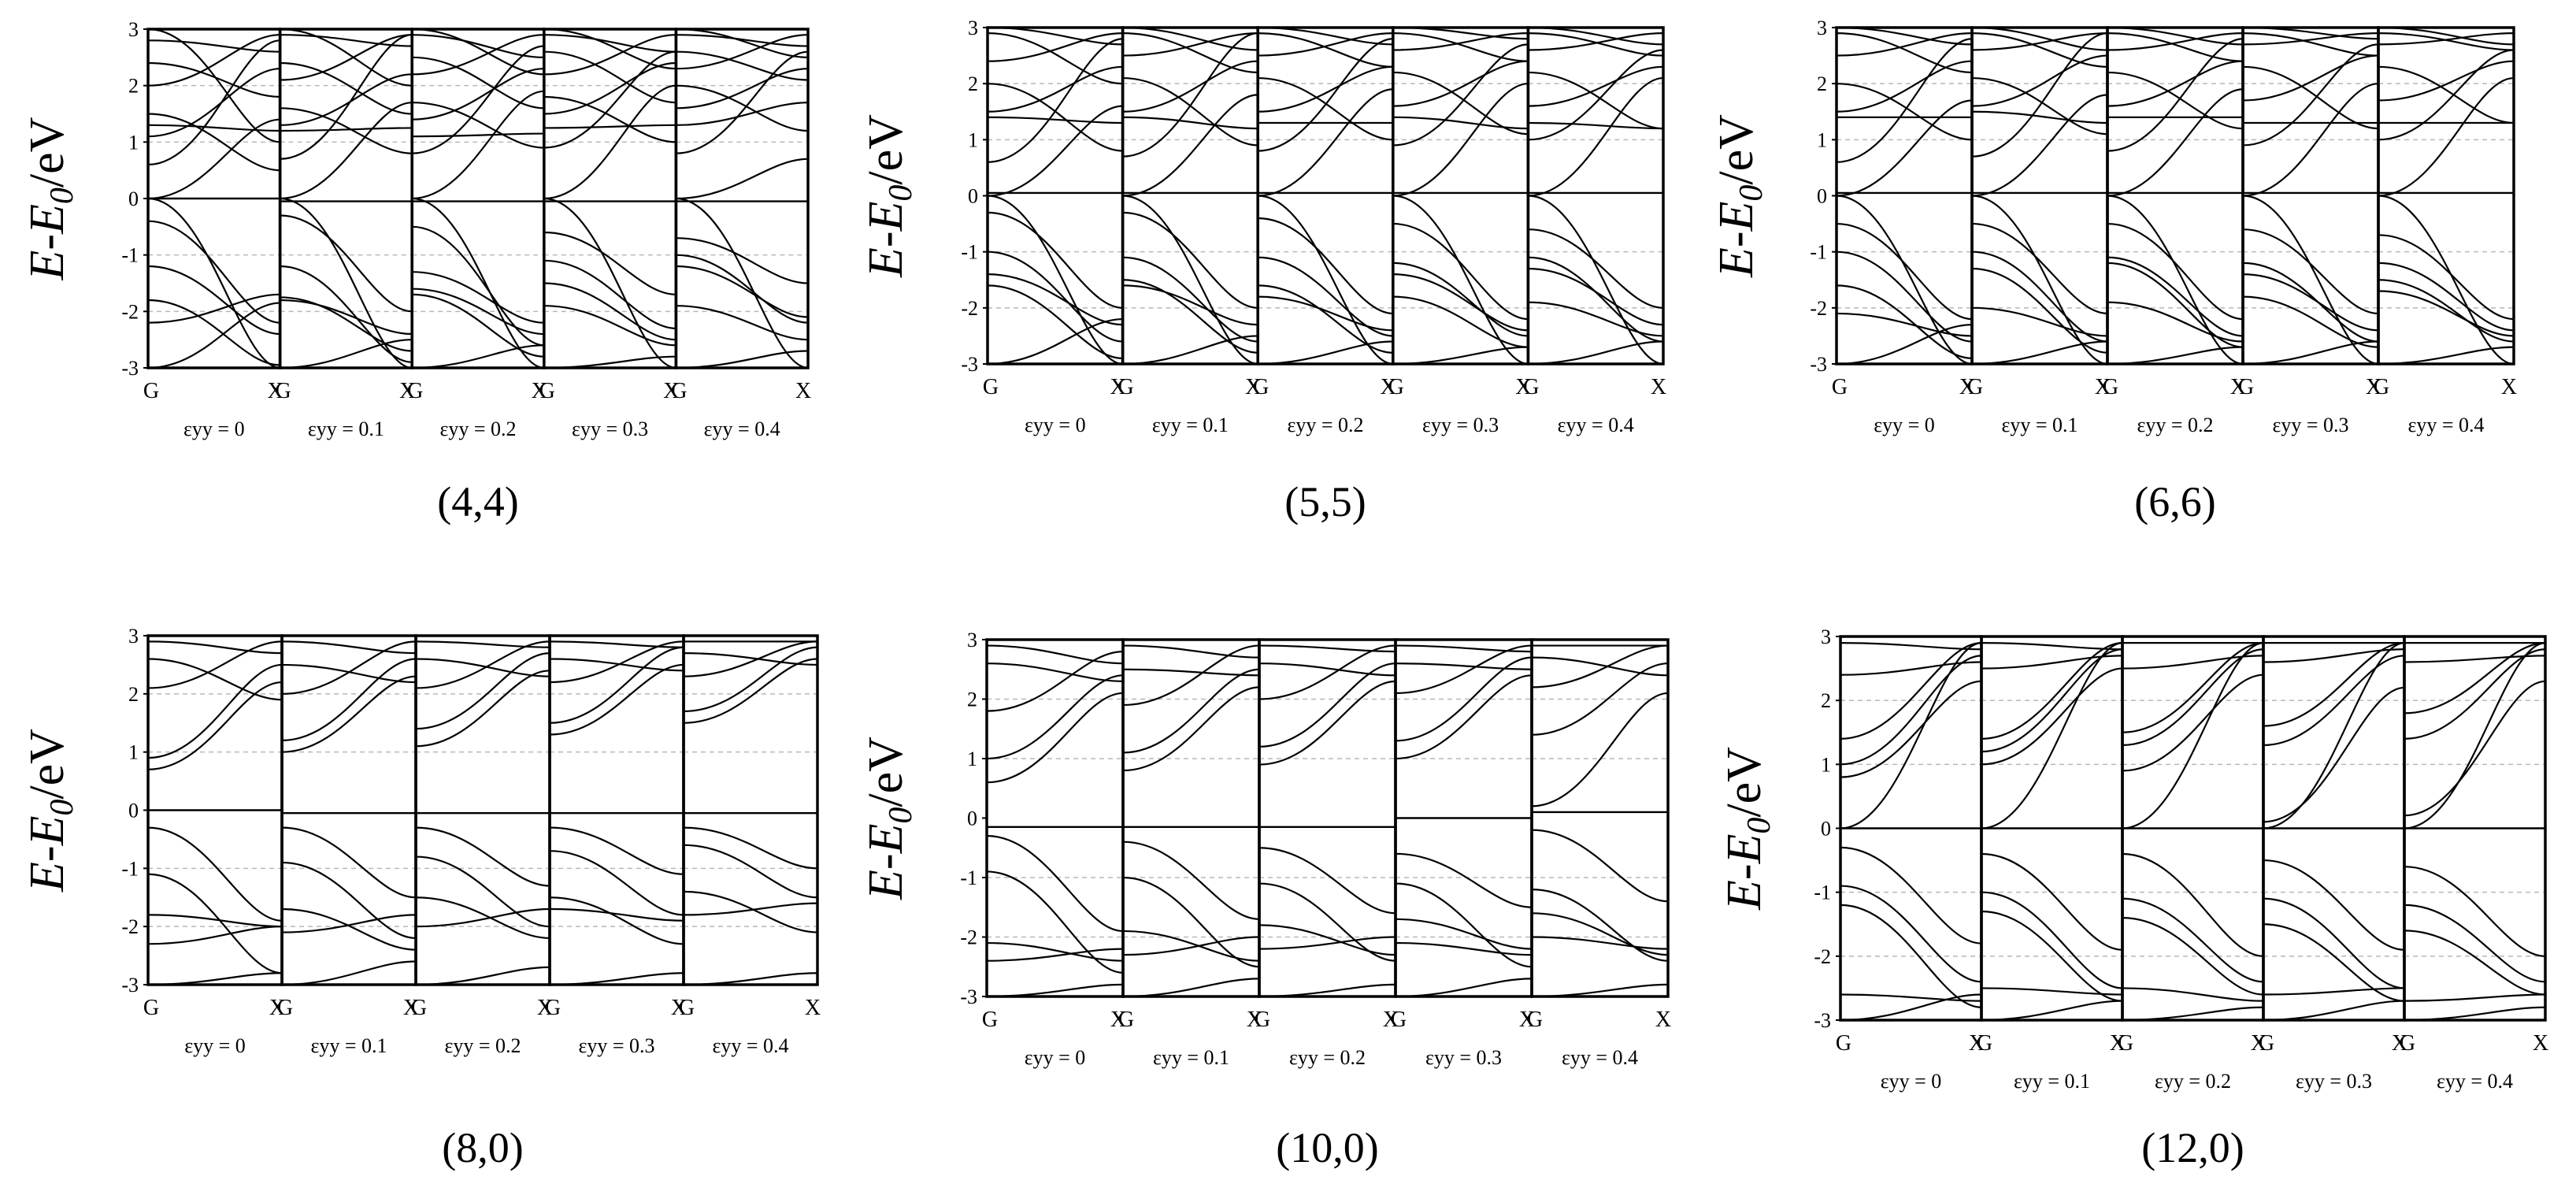 This screenshot has height=1195, width=2576. What do you see at coordinates (750, 1045) in the screenshot?
I see `strain-label: εyy = 0.4` at bounding box center [750, 1045].